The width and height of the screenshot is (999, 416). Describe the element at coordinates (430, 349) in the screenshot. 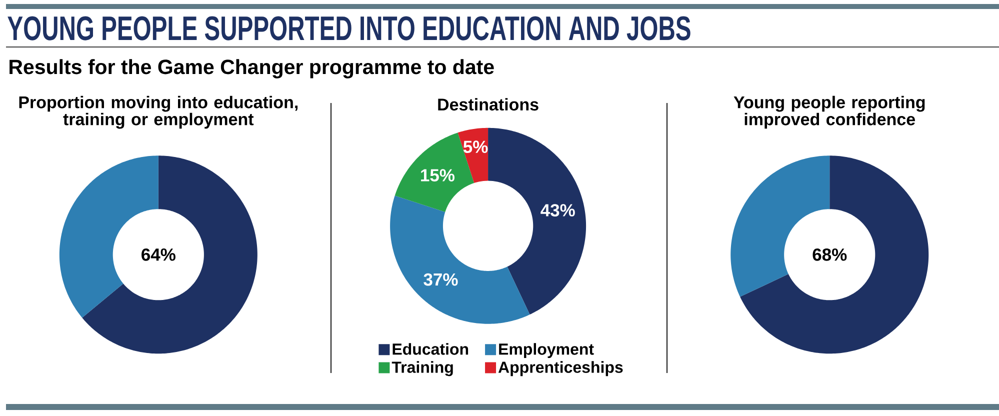

I see `legend-label: Education` at that location.